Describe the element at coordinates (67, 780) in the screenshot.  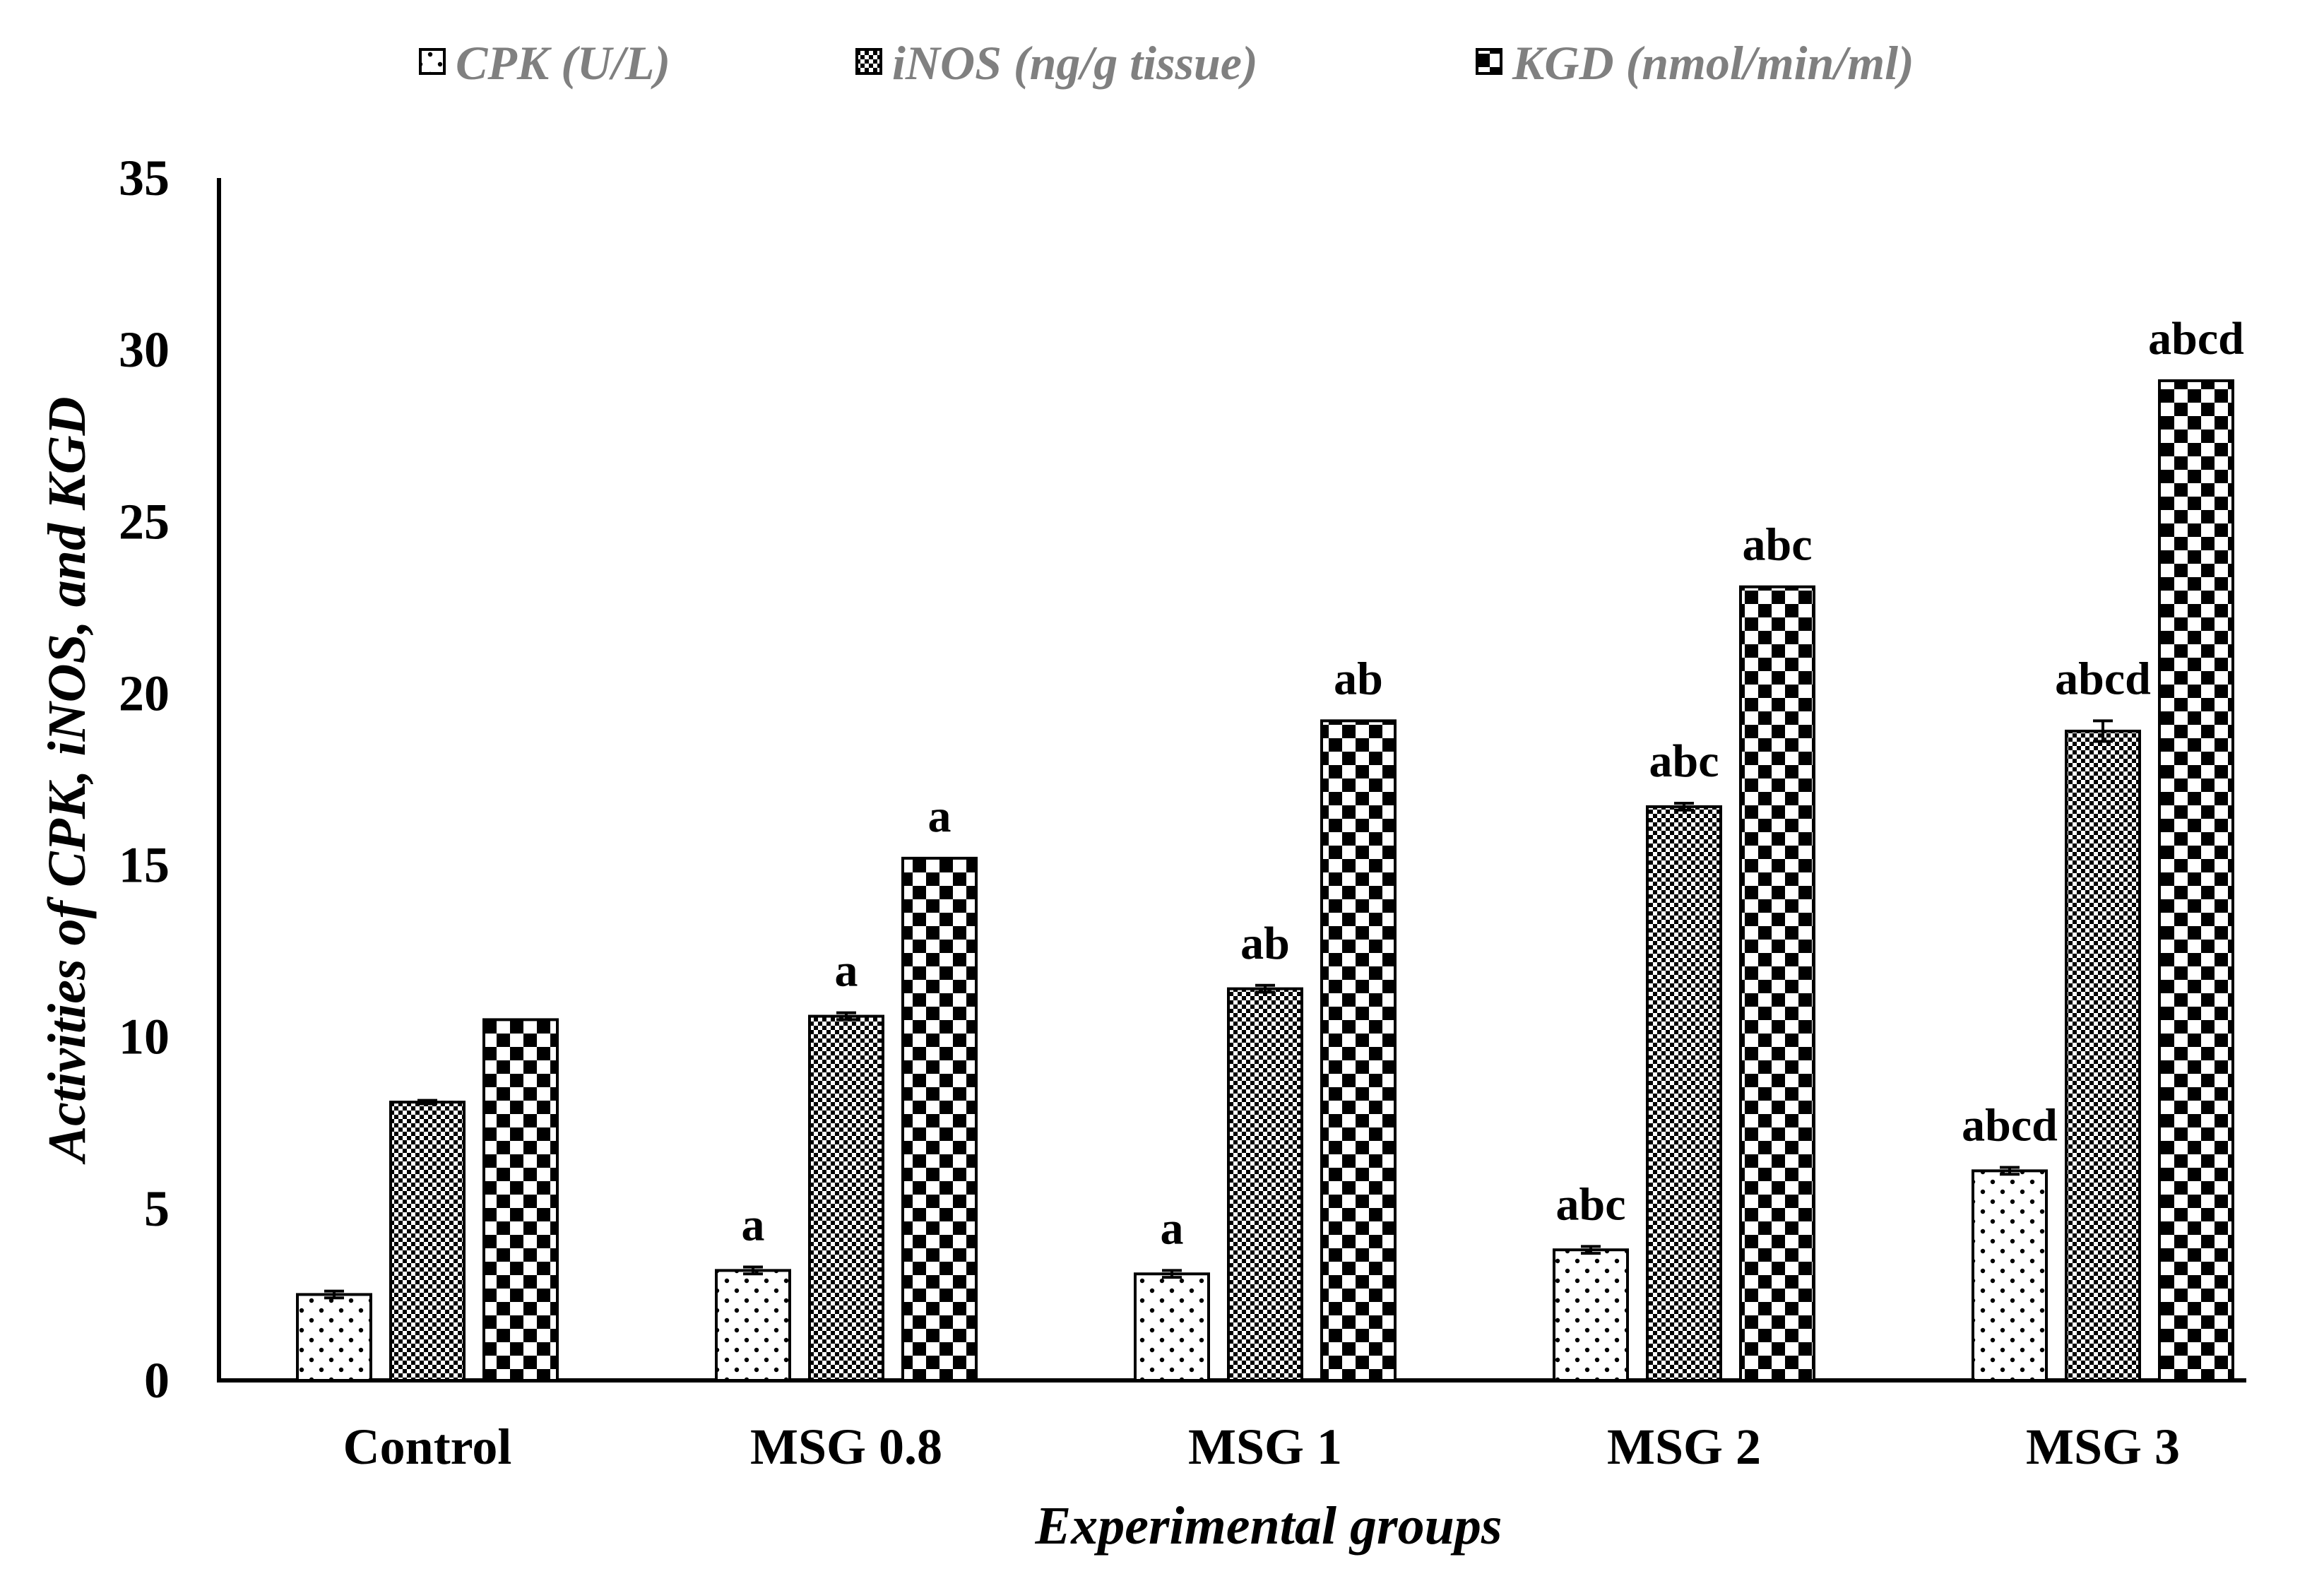
I see `y-axis-title: Activities of CPK, iNOS, and KGD` at that location.